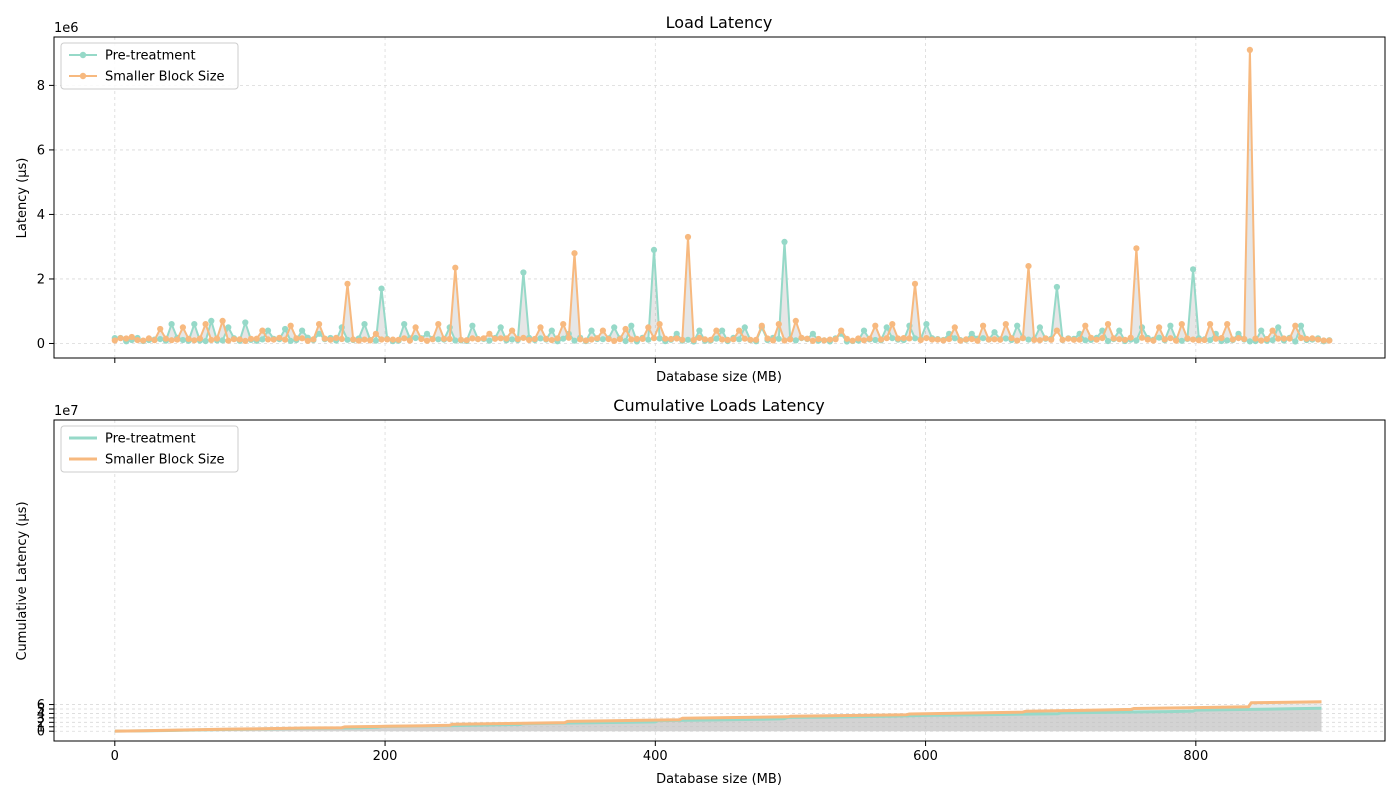  Describe the element at coordinates (41, 714) in the screenshot. I see `bot-y-tick-label: 4` at that location.